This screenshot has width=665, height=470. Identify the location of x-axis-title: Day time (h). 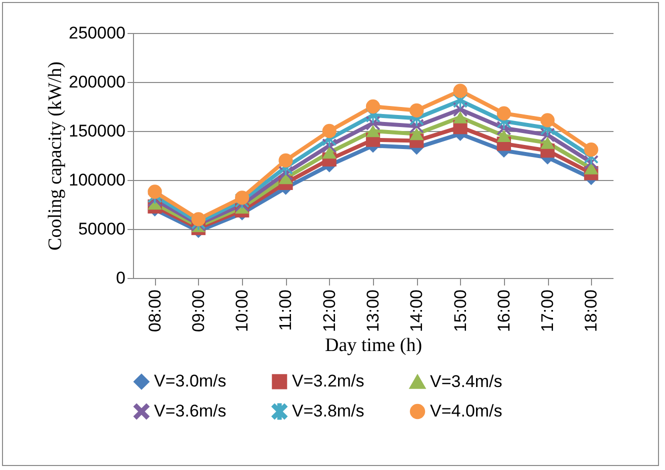
(373, 345).